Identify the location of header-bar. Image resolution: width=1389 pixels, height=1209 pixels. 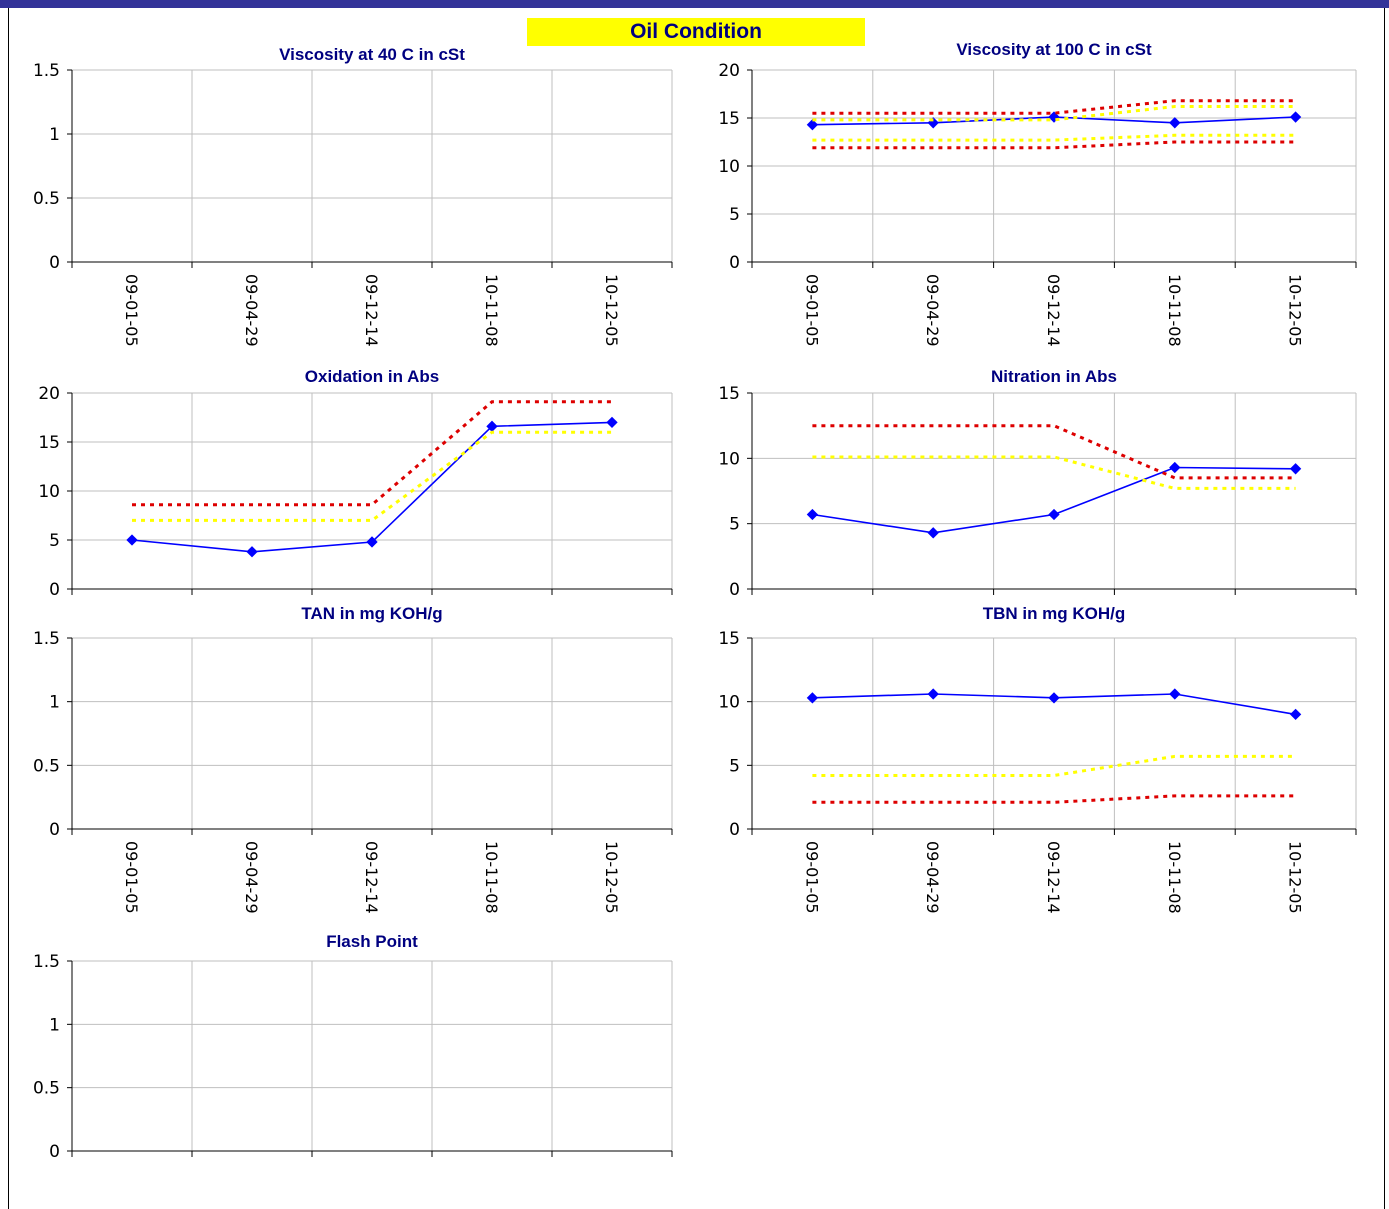
(694, 4).